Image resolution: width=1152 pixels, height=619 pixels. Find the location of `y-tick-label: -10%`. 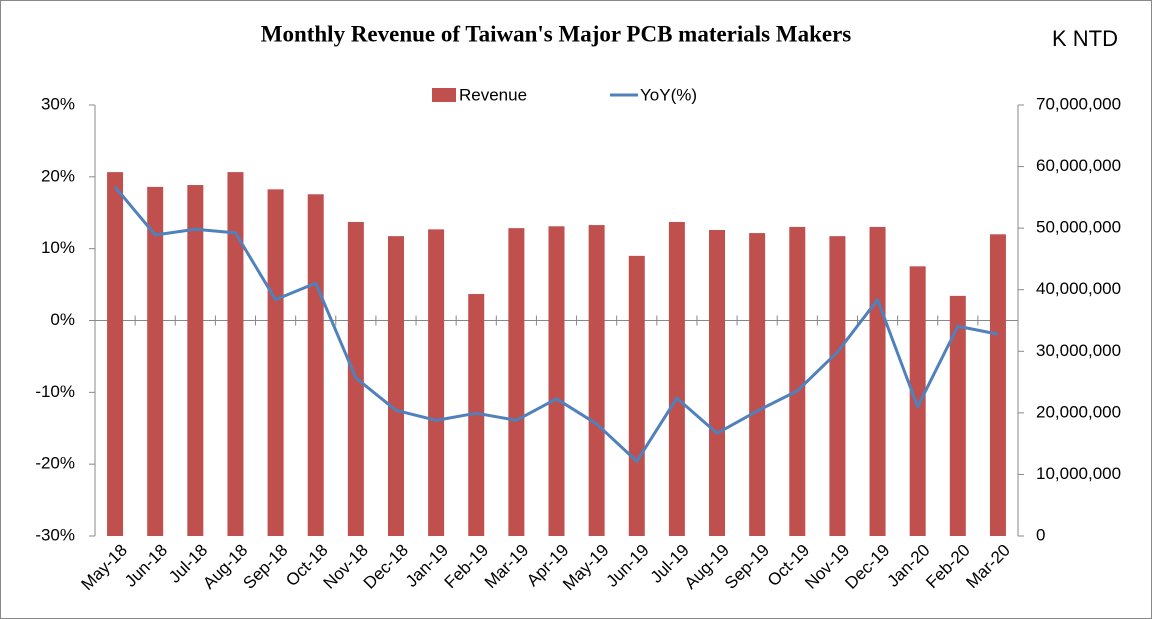

y-tick-label: -10% is located at coordinates (55, 391).